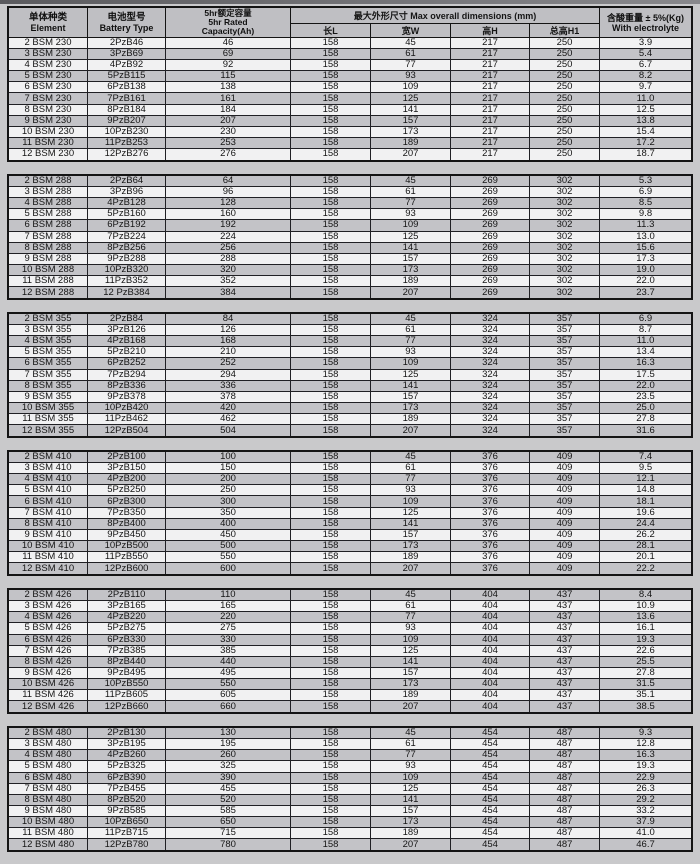 This screenshot has height=864, width=700. Describe the element at coordinates (445, 16) in the screenshot. I see `header-max-dimensions: 最大外形尺寸 Max overall dimensions (mm)` at that location.